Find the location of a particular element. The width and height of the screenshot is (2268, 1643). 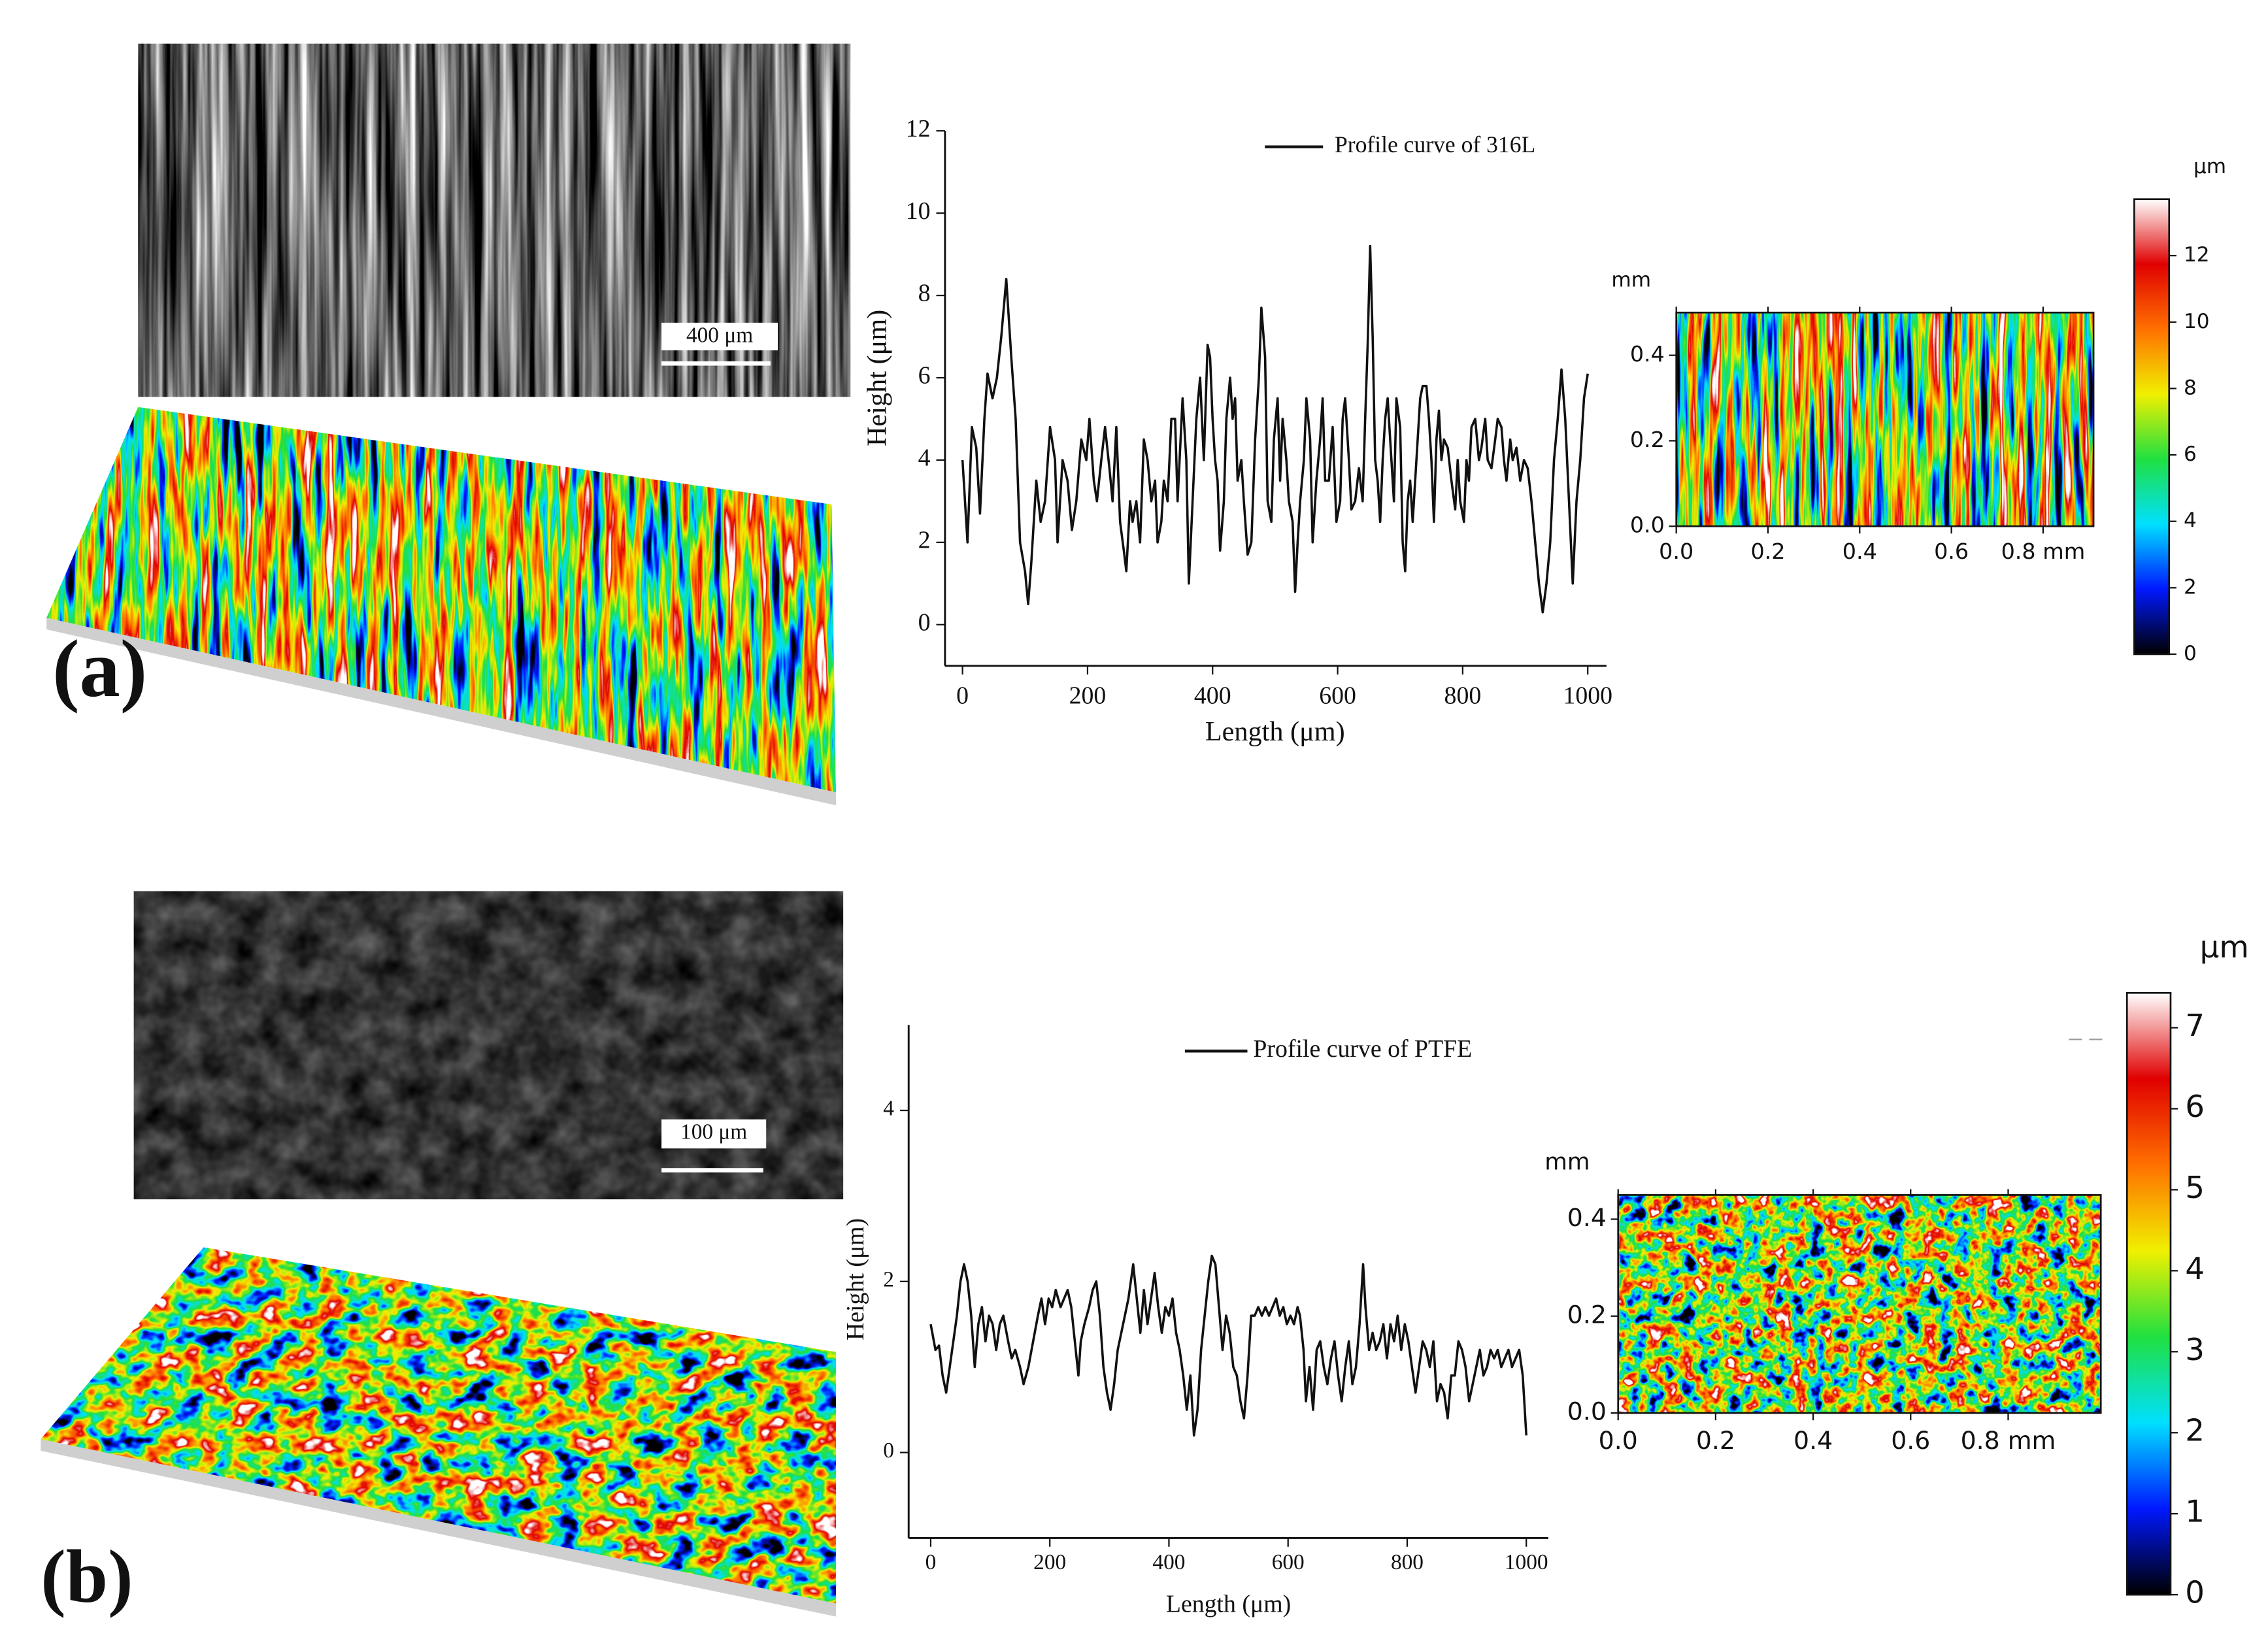

colorbar-tick-label: 8 is located at coordinates (2190, 387).